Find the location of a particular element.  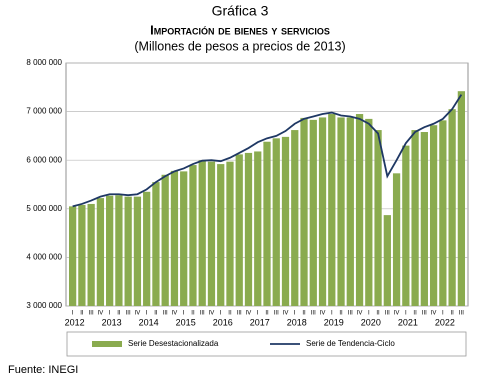

chart-subtitle: Importación de bienes y servicios is located at coordinates (240, 29).